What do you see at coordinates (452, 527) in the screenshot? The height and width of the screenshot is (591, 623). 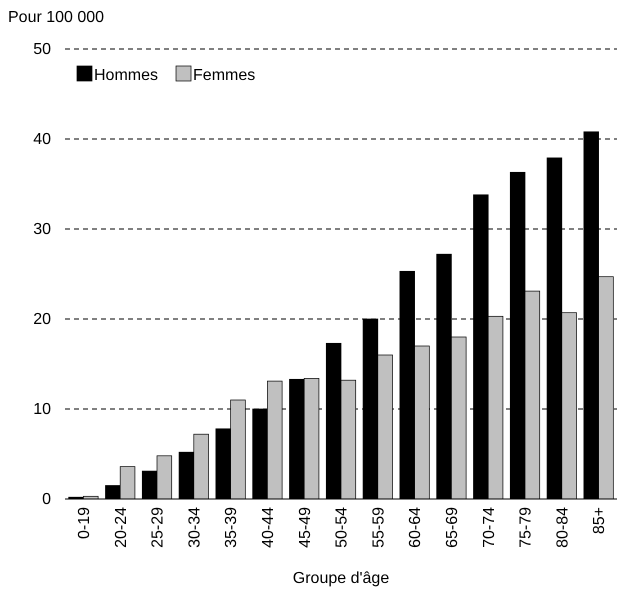 I see `x-tick-label: 65-69` at bounding box center [452, 527].